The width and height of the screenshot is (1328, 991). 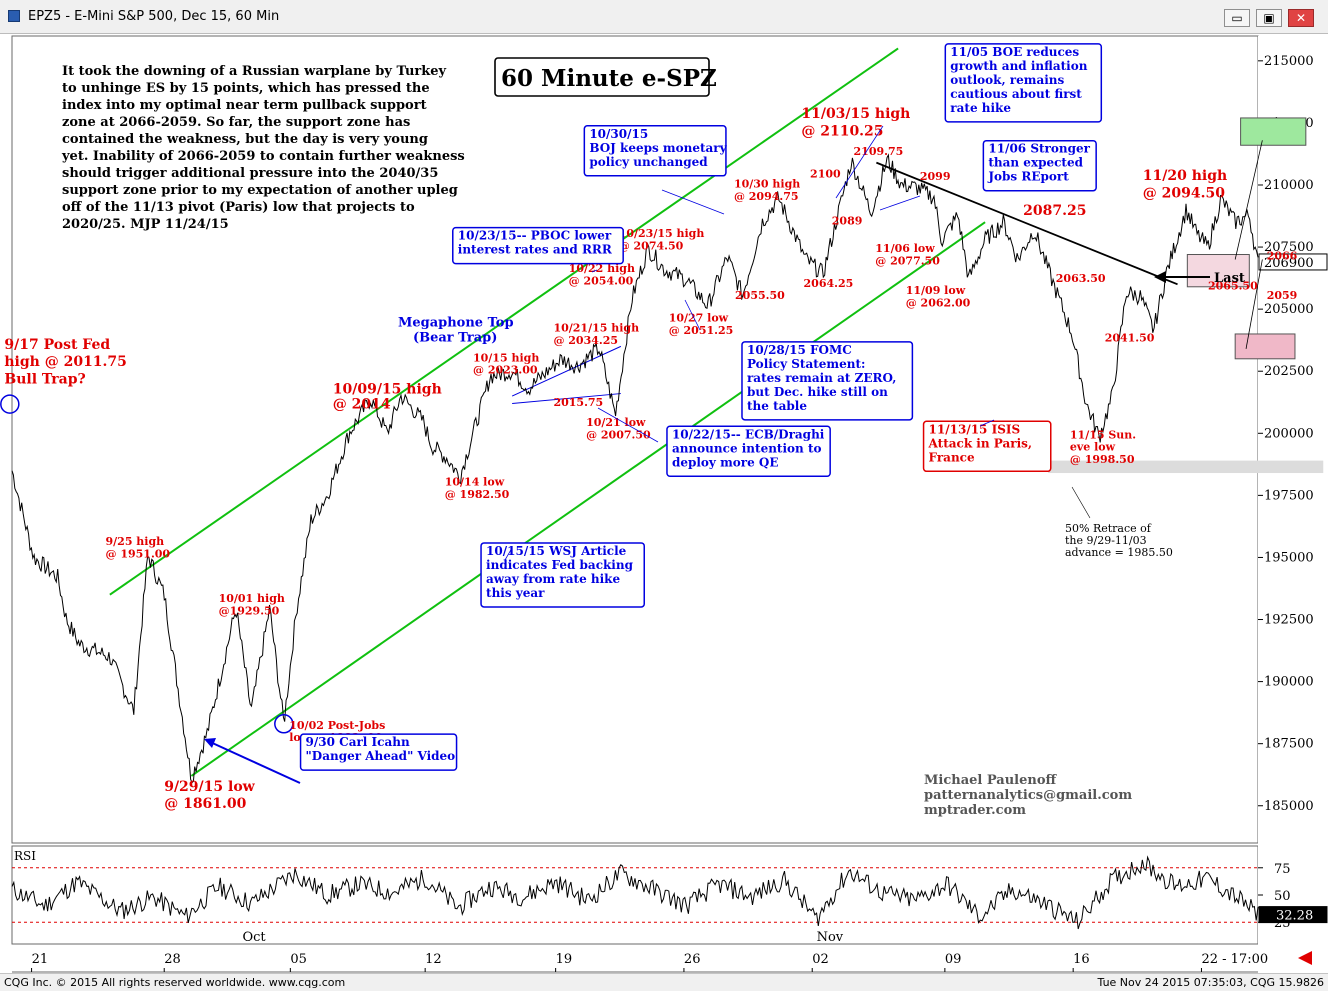 What do you see at coordinates (1184, 193) in the screenshot?
I see `price-annotation: @ 2094.50` at bounding box center [1184, 193].